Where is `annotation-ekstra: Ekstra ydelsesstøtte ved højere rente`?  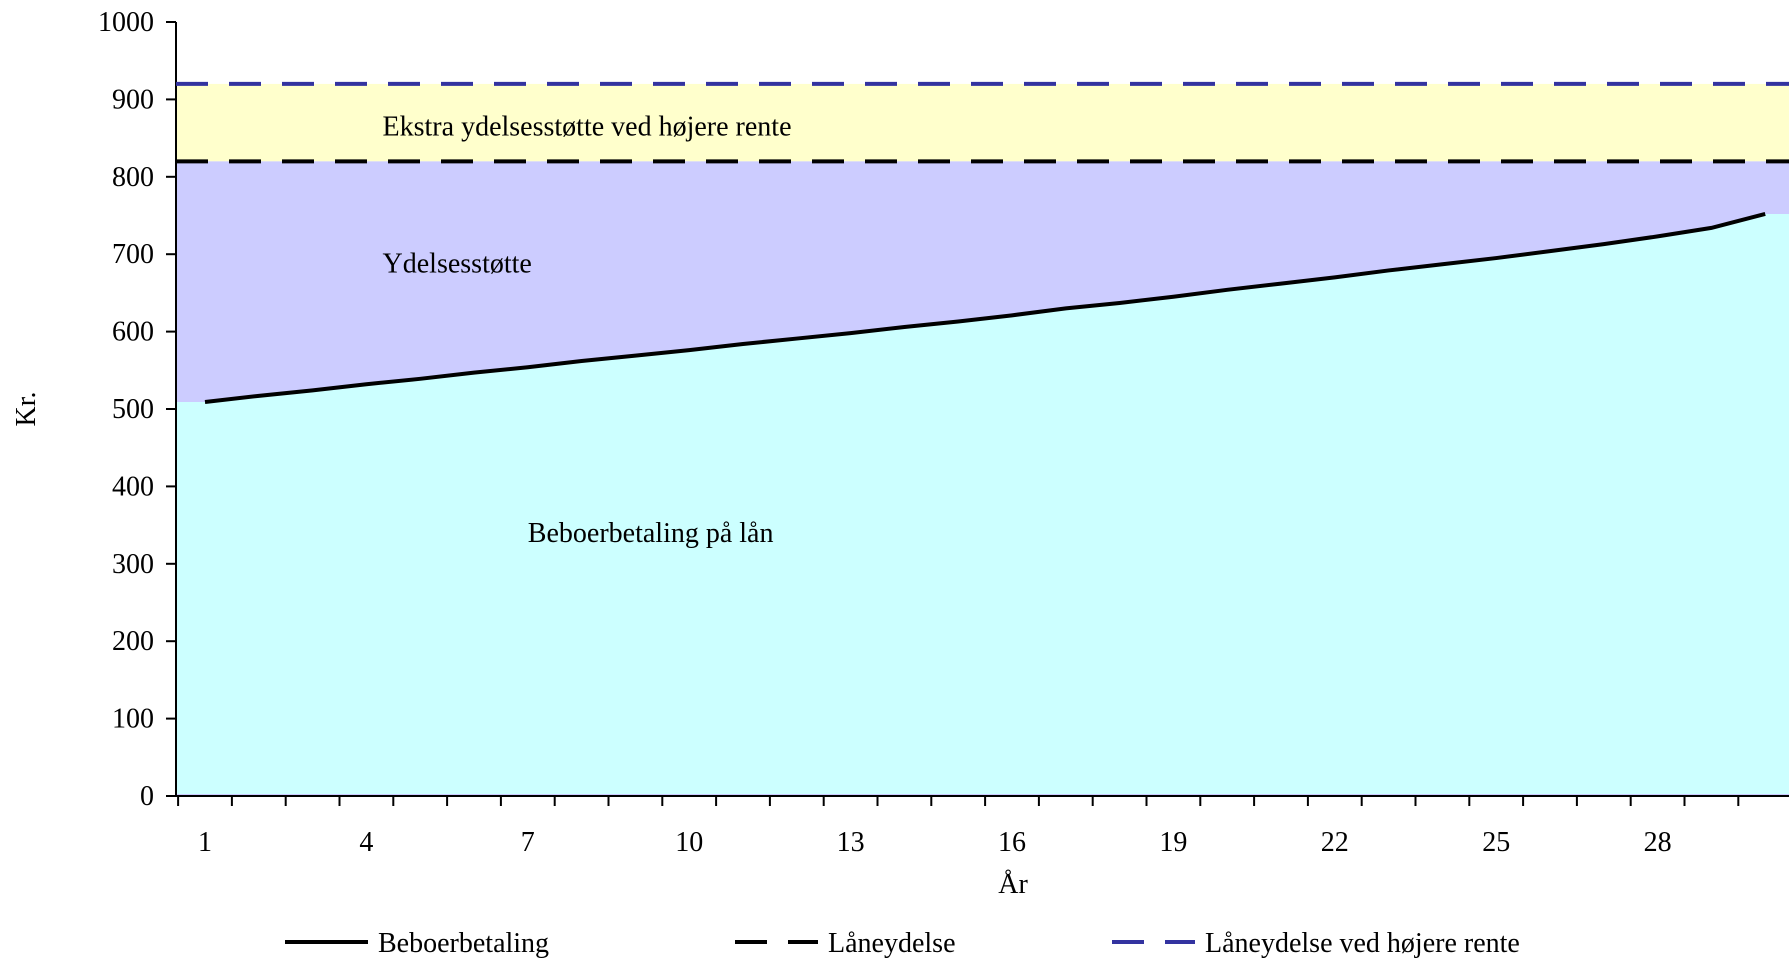 annotation-ekstra: Ekstra ydelsesstøtte ved højere rente is located at coordinates (587, 126).